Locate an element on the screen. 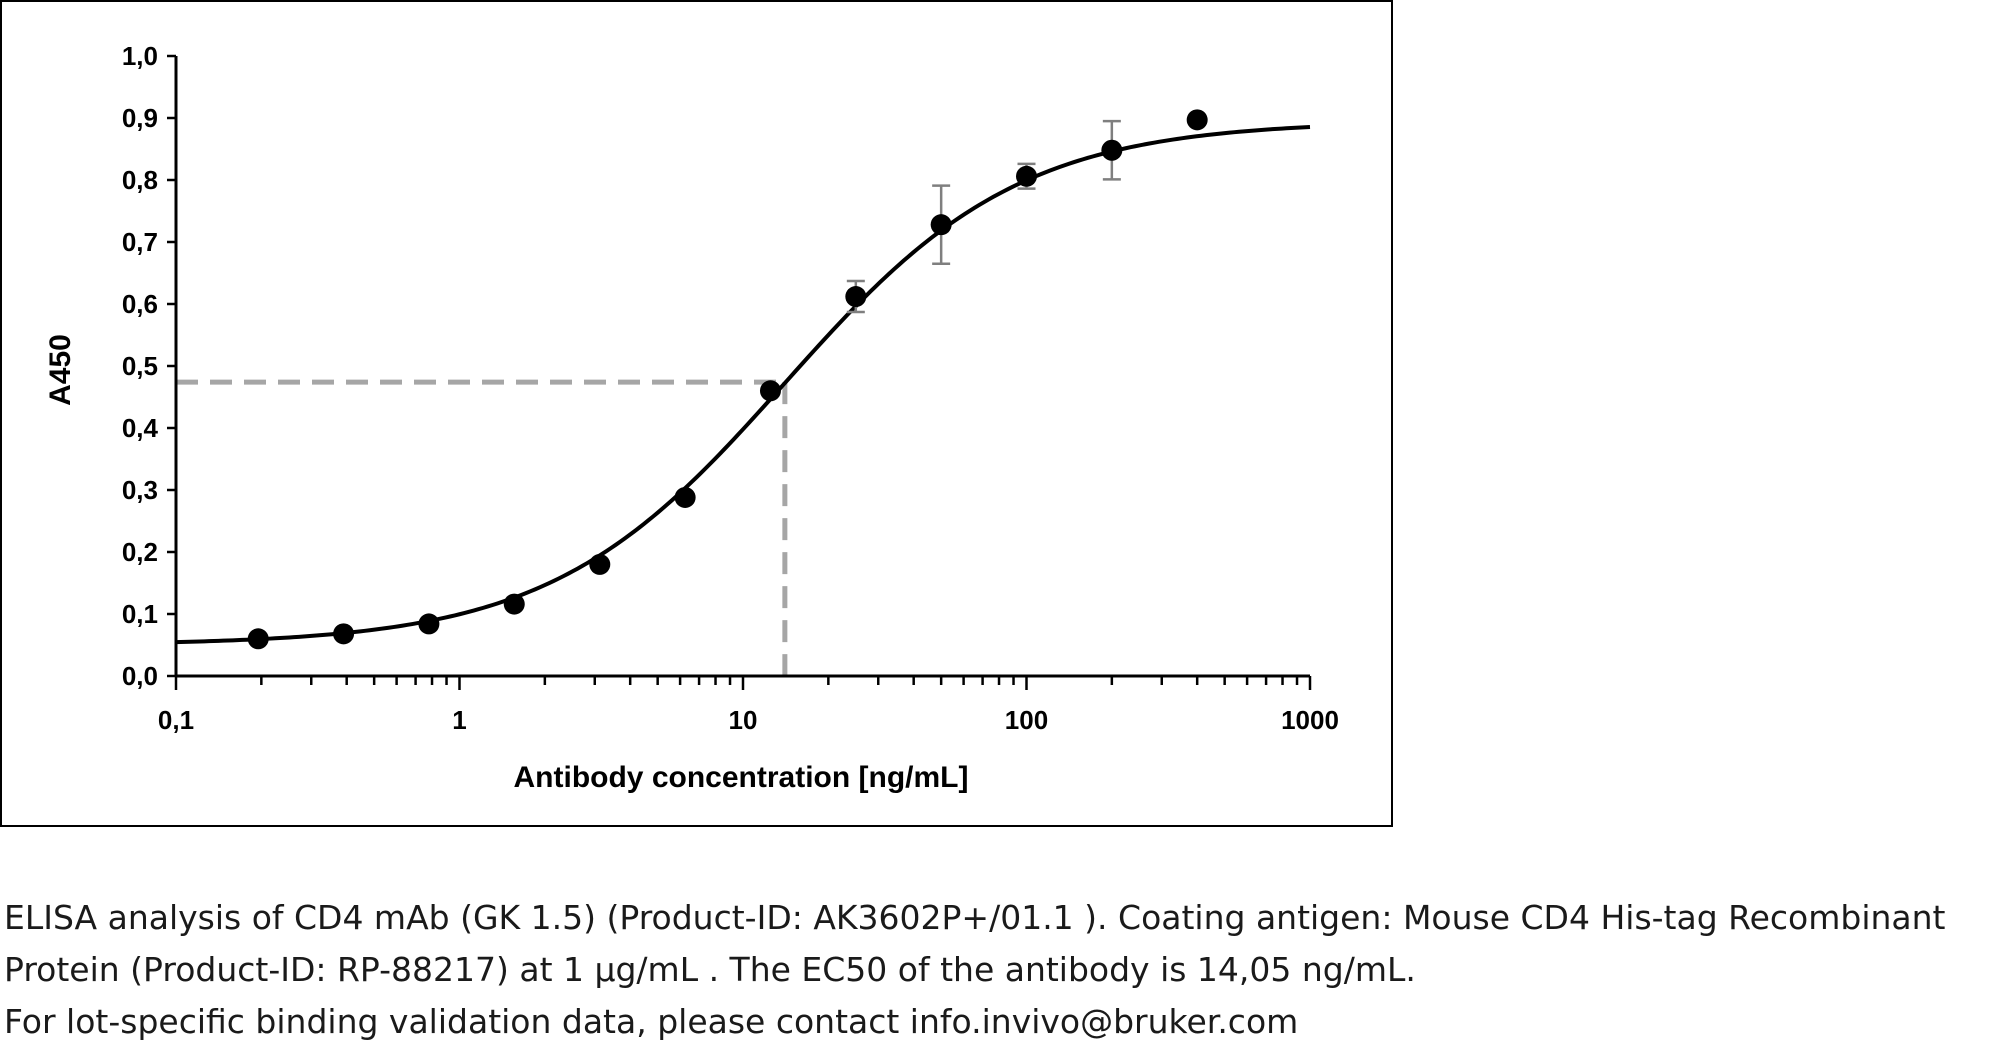 The width and height of the screenshot is (2000, 1058). y-tick-label: 0,4 is located at coordinates (140, 428).